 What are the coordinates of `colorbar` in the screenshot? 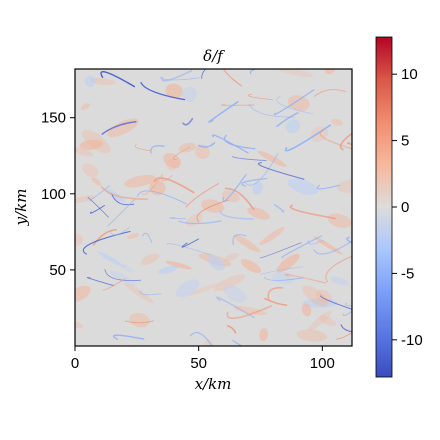 It's located at (384, 207).